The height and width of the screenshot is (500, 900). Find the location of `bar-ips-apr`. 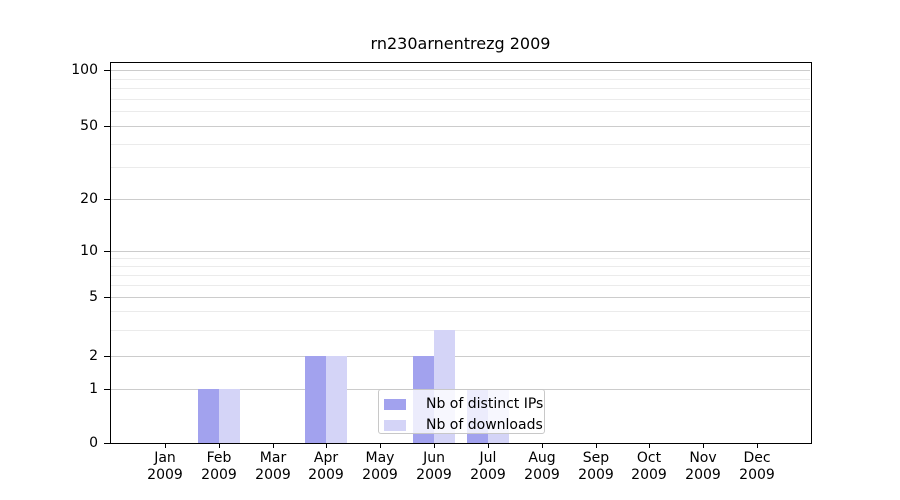

bar-ips-apr is located at coordinates (315, 399).